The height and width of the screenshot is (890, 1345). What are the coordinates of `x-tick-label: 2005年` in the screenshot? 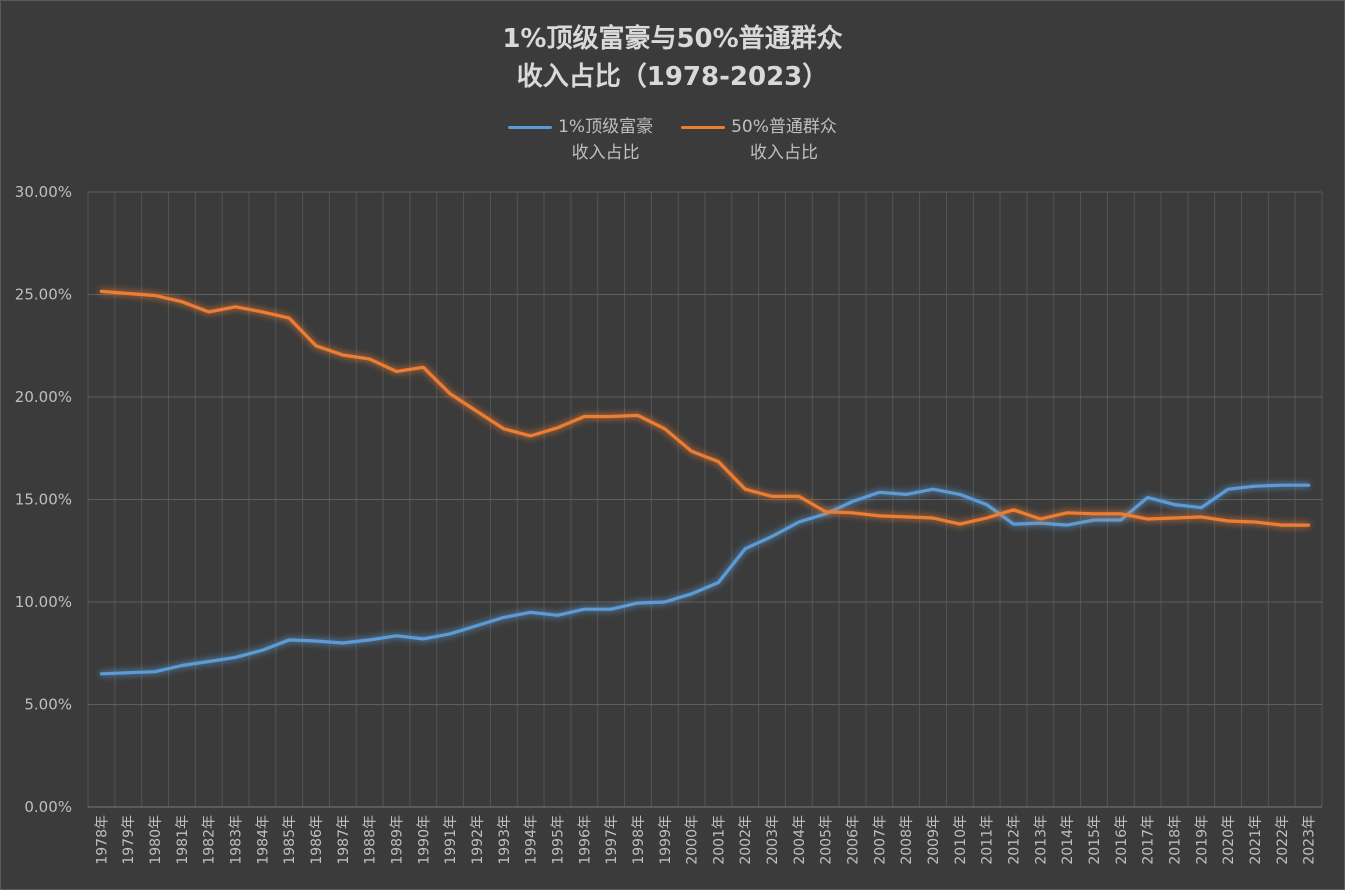 It's located at (827, 840).